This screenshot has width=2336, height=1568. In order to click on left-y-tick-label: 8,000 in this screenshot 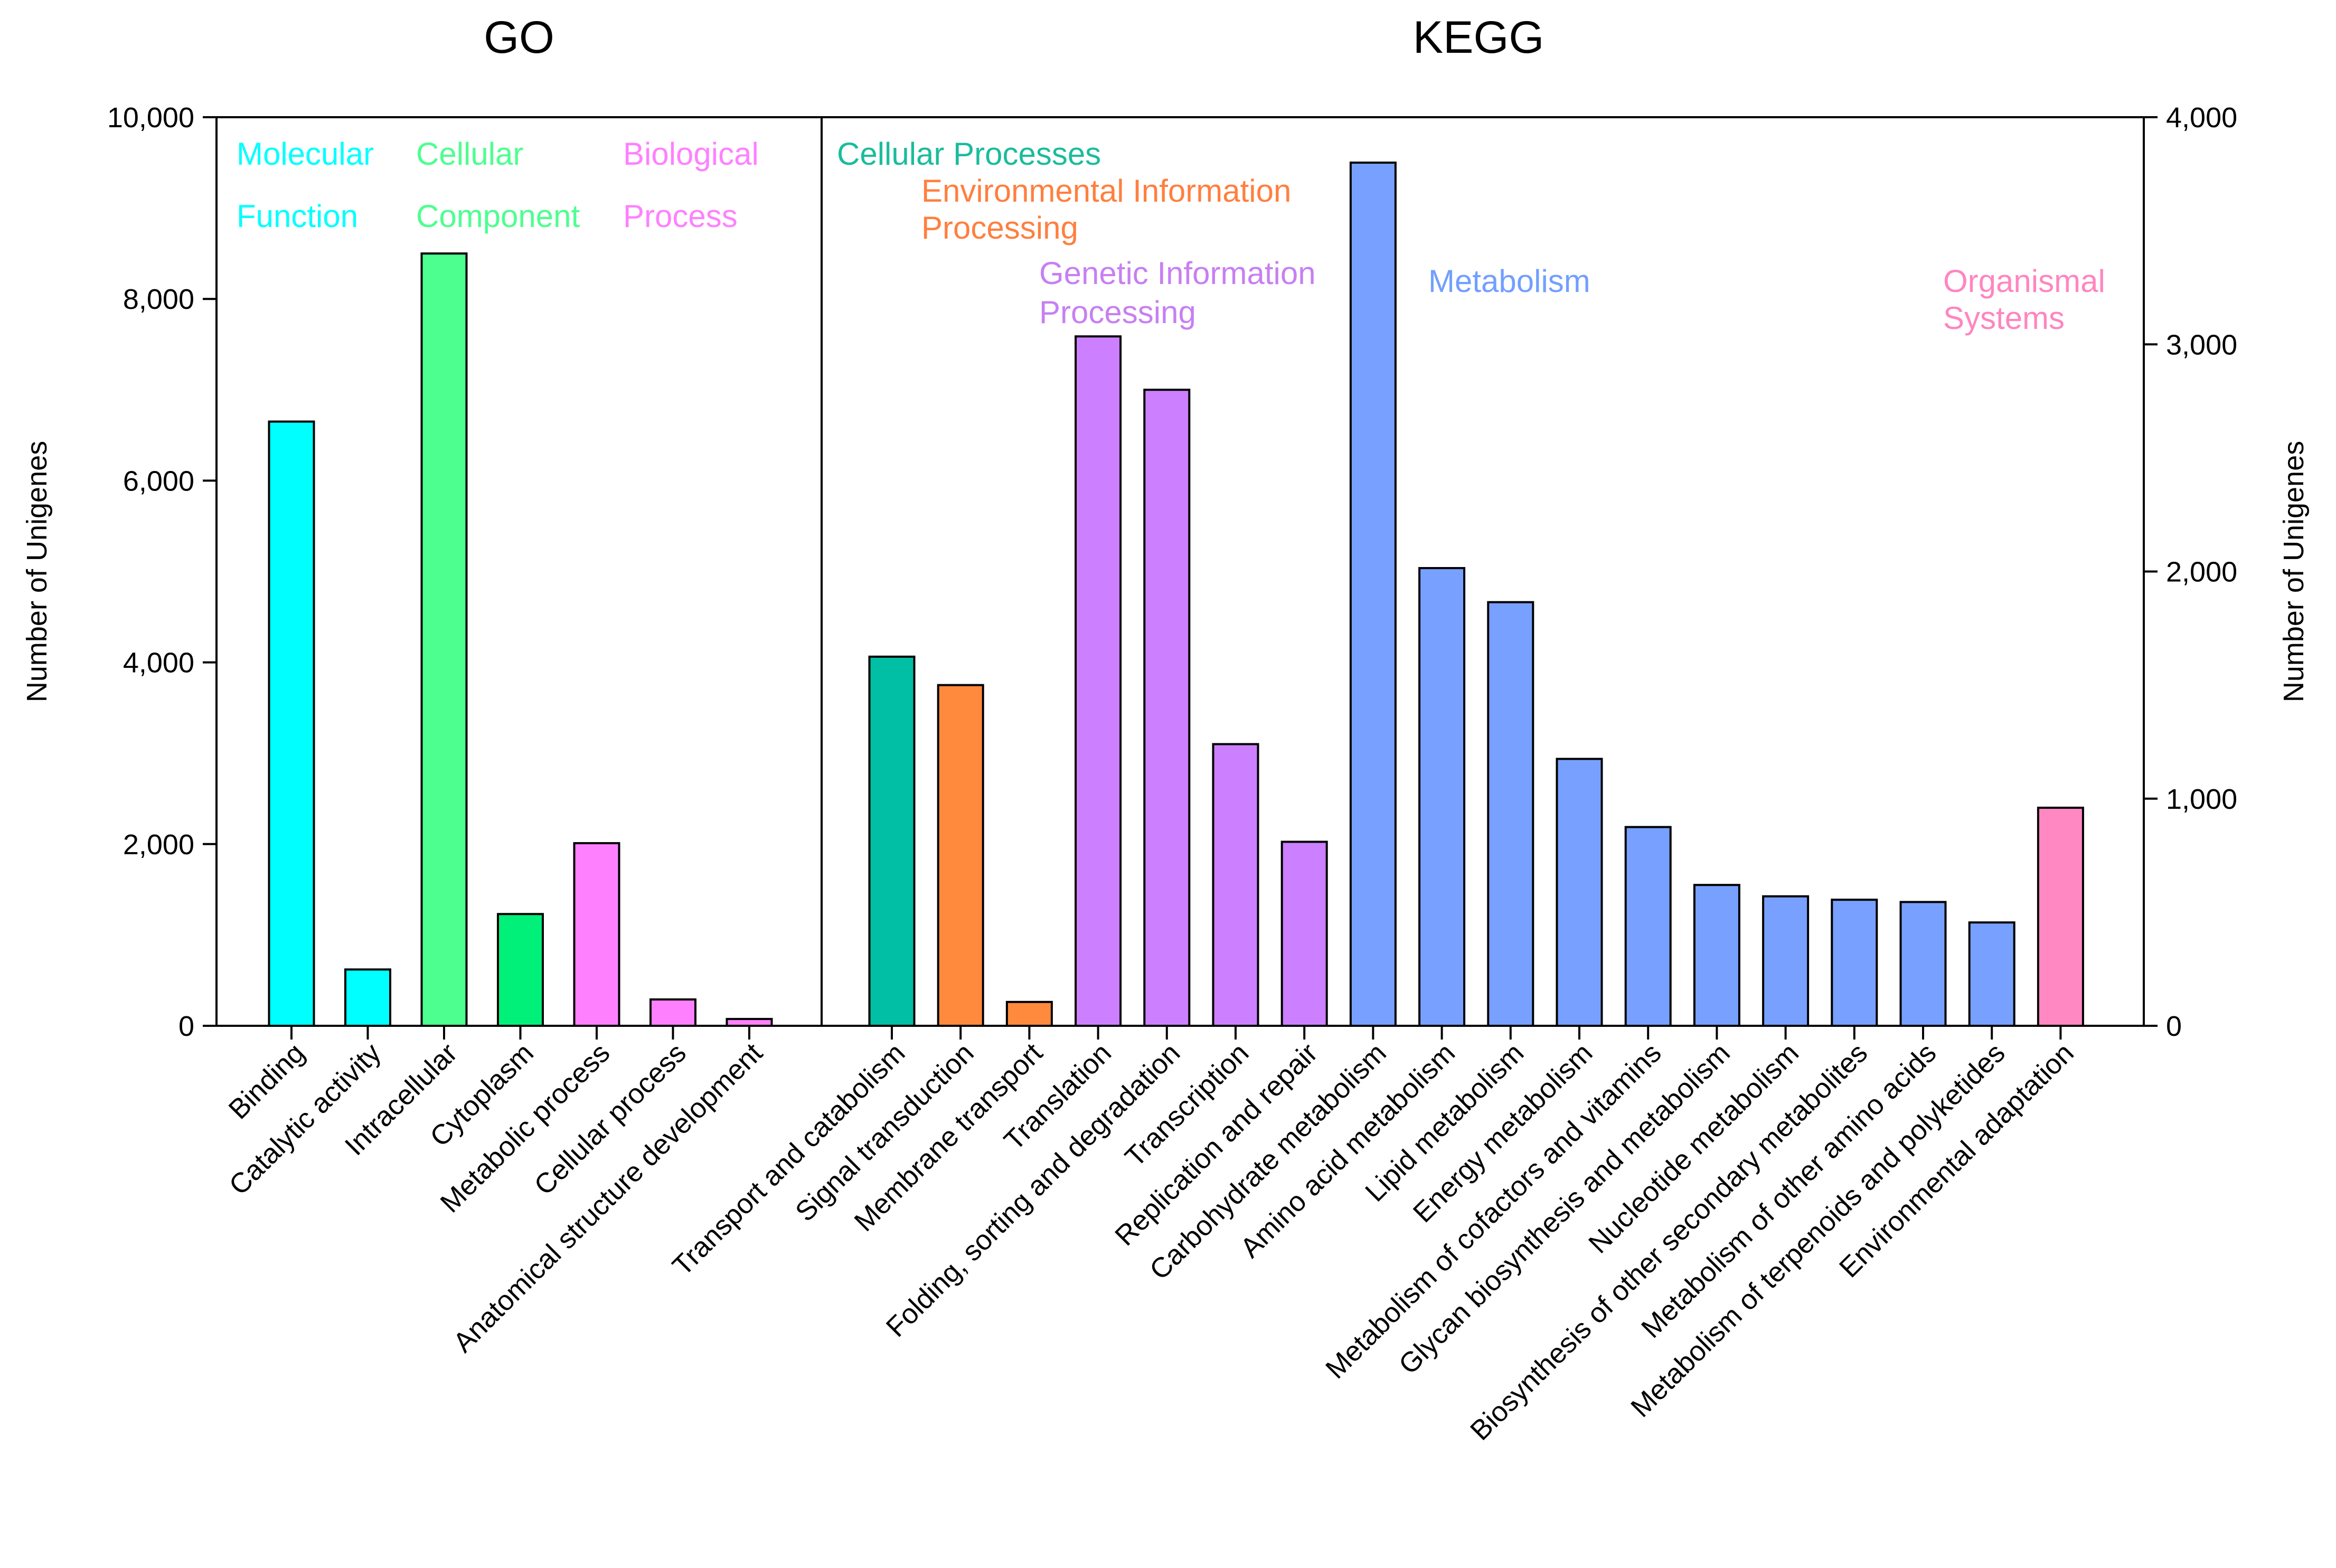, I will do `click(158, 299)`.